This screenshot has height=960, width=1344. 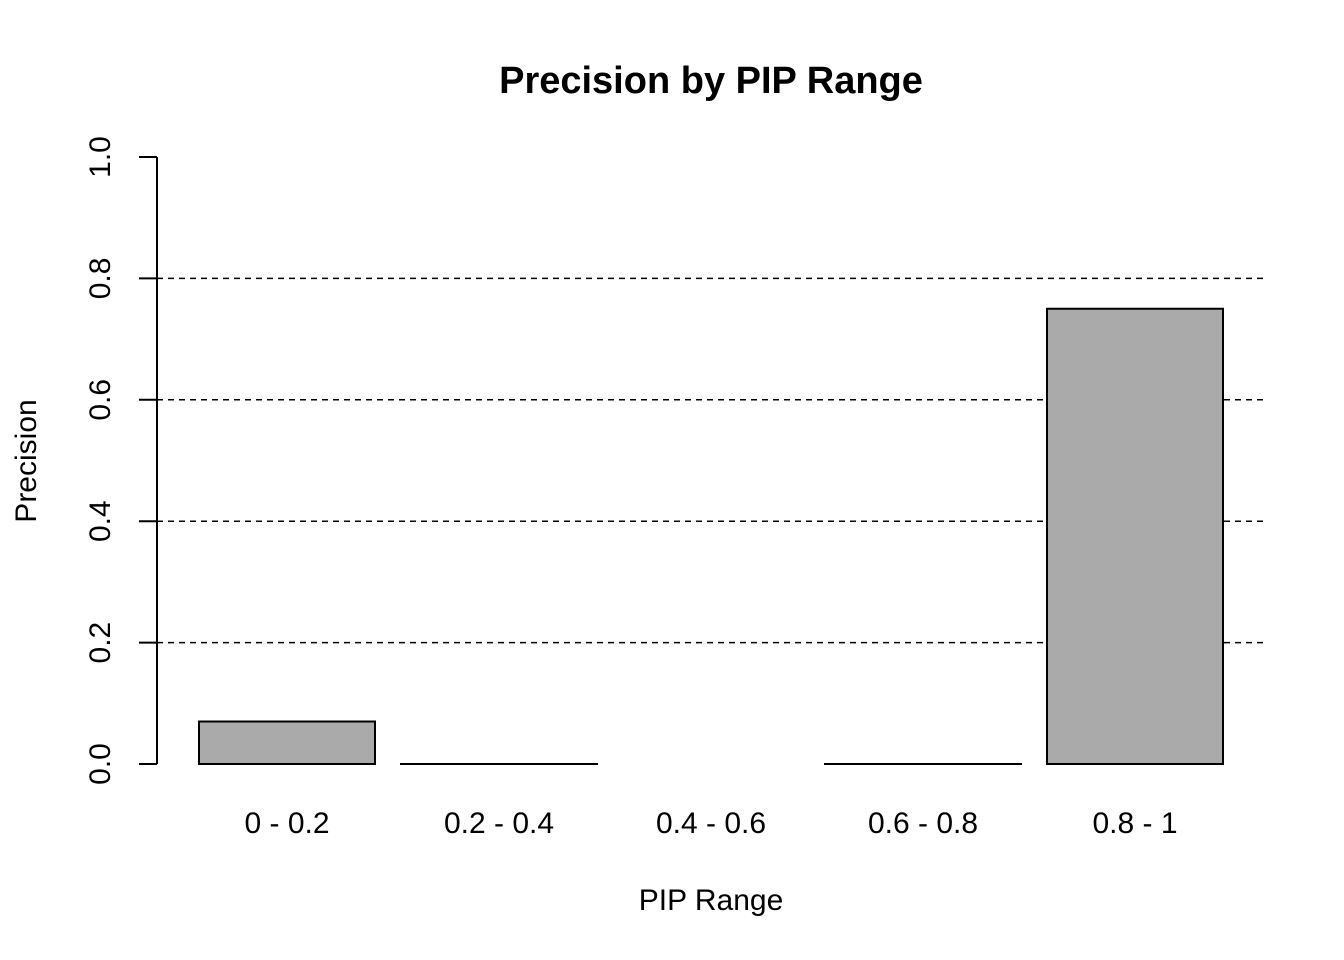 What do you see at coordinates (100, 157) in the screenshot?
I see `y-tick-label: 1.0` at bounding box center [100, 157].